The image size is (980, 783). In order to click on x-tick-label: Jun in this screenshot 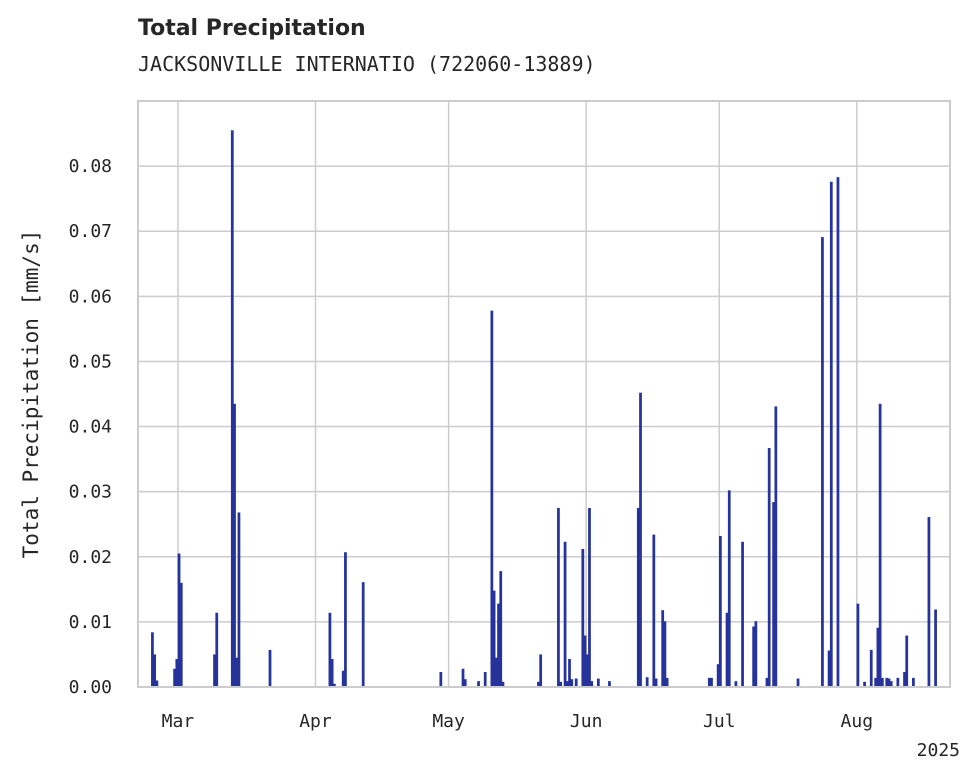, I will do `click(586, 721)`.